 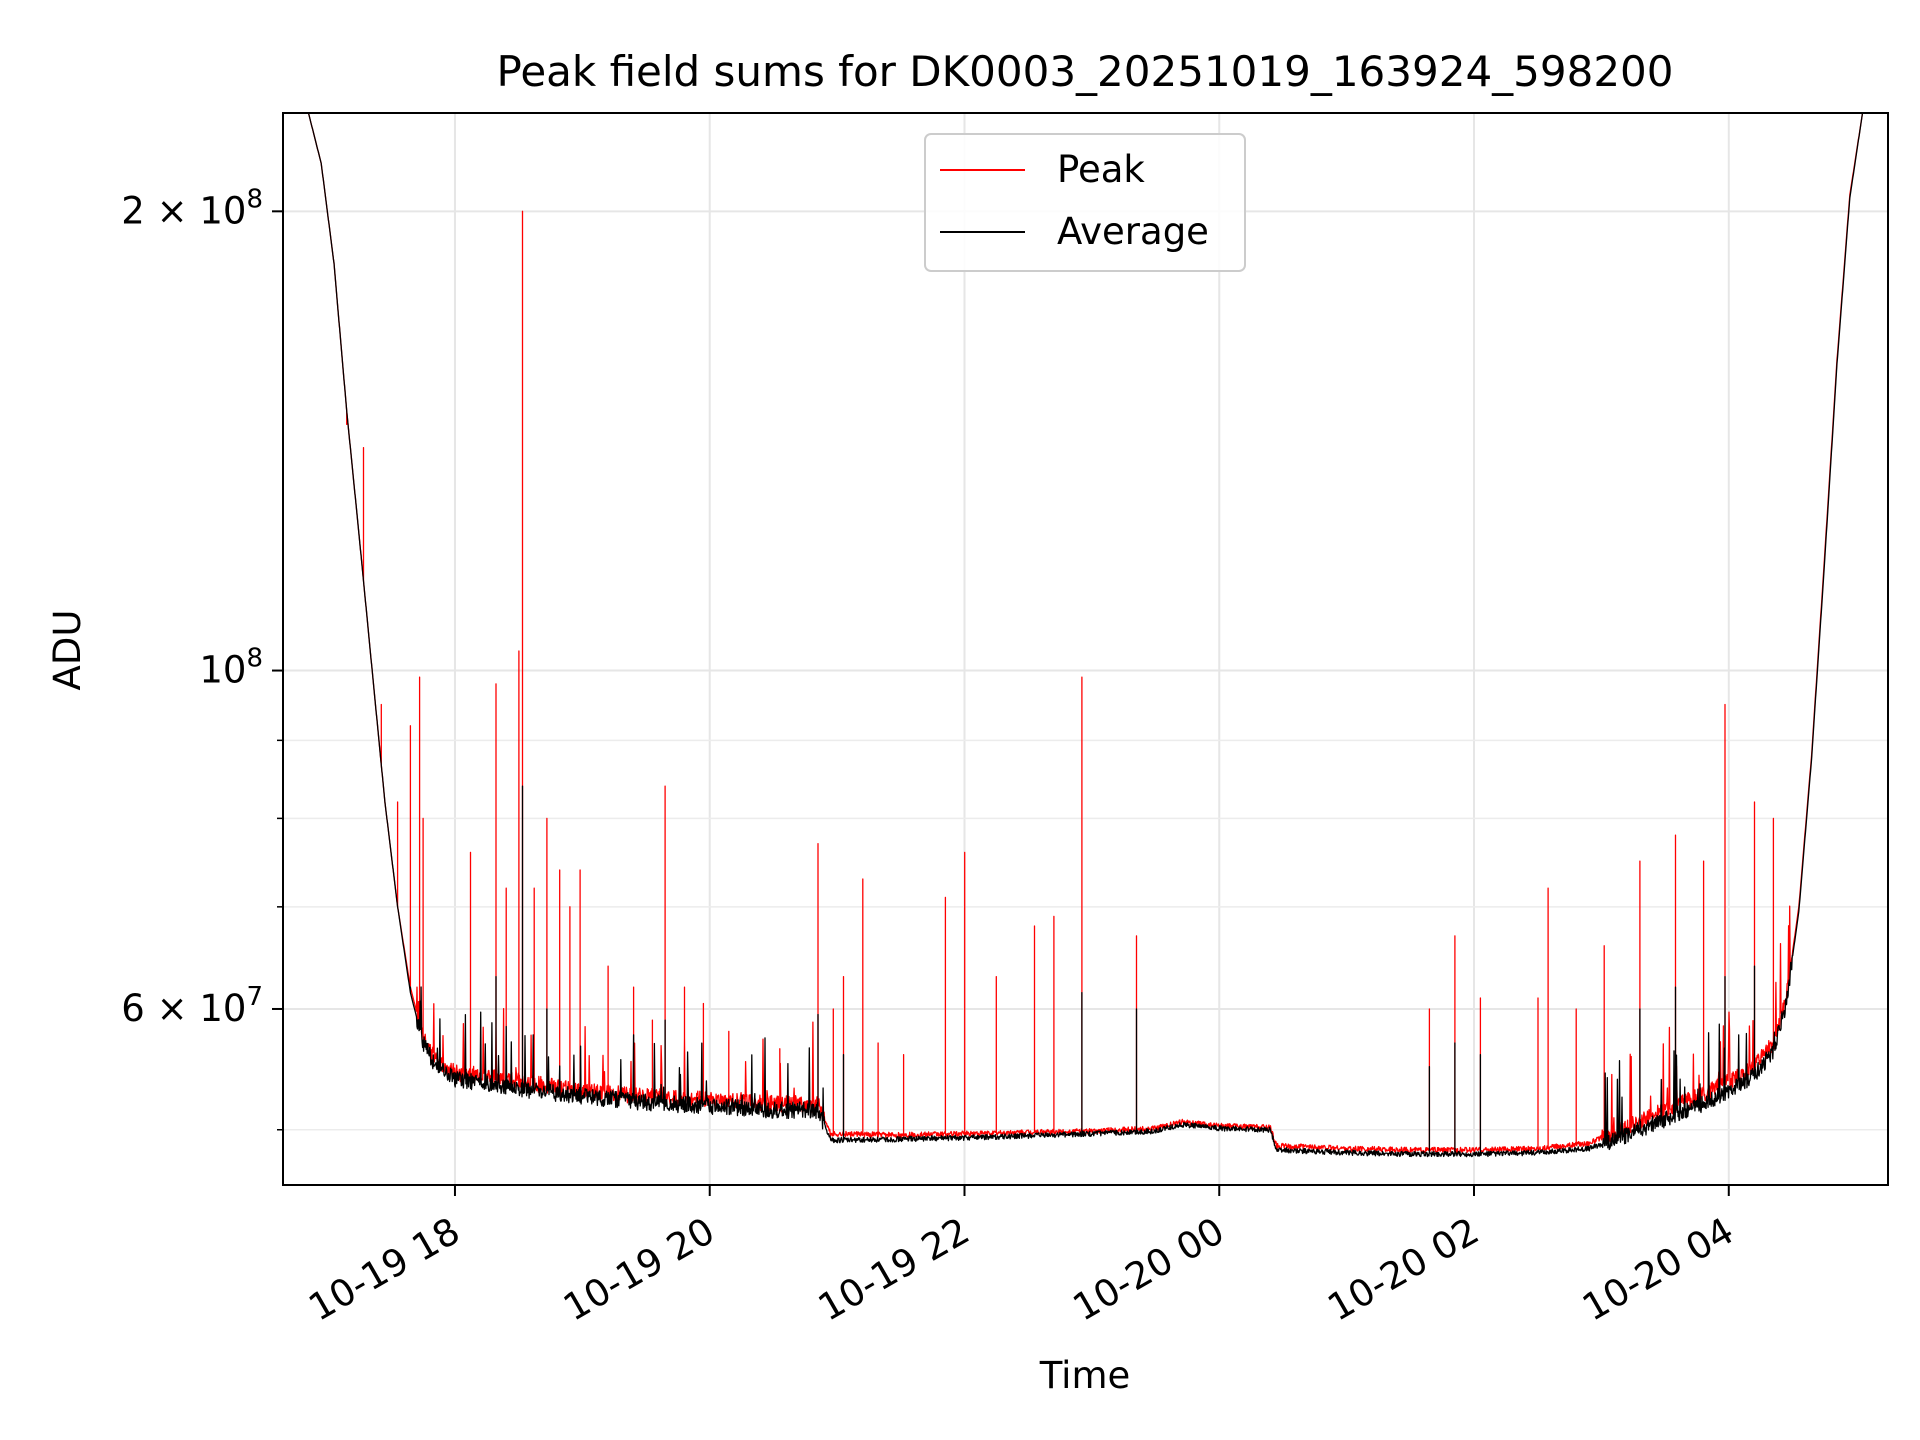 What do you see at coordinates (1085, 1375) in the screenshot?
I see `x-axis-label: Time` at bounding box center [1085, 1375].